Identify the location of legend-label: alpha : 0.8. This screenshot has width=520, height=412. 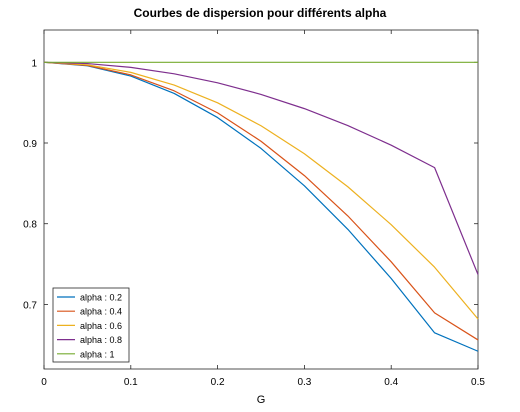
(101, 340).